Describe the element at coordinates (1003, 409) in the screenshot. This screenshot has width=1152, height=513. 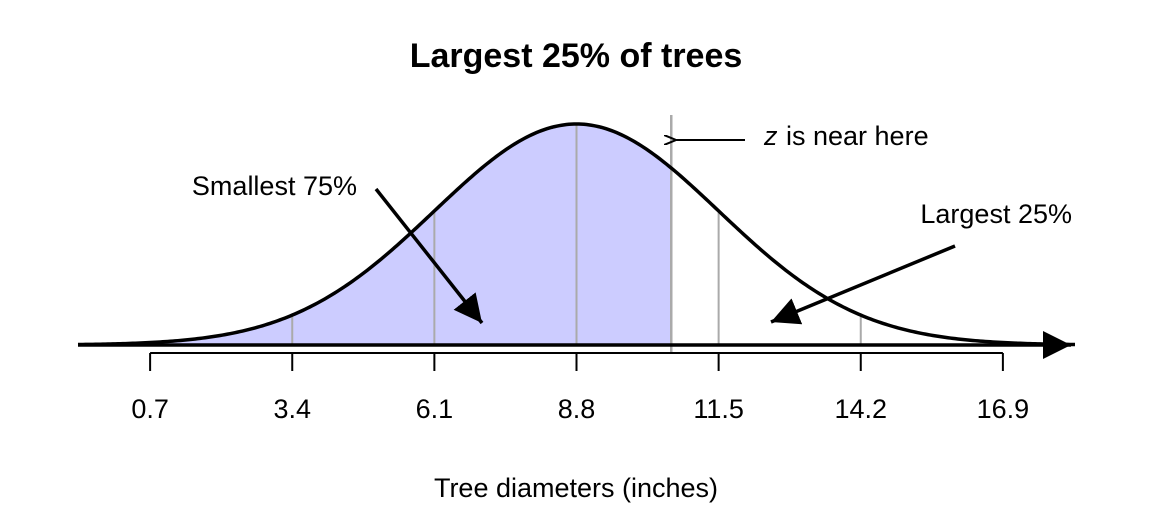
I see `x-tick-label: 16.9` at that location.